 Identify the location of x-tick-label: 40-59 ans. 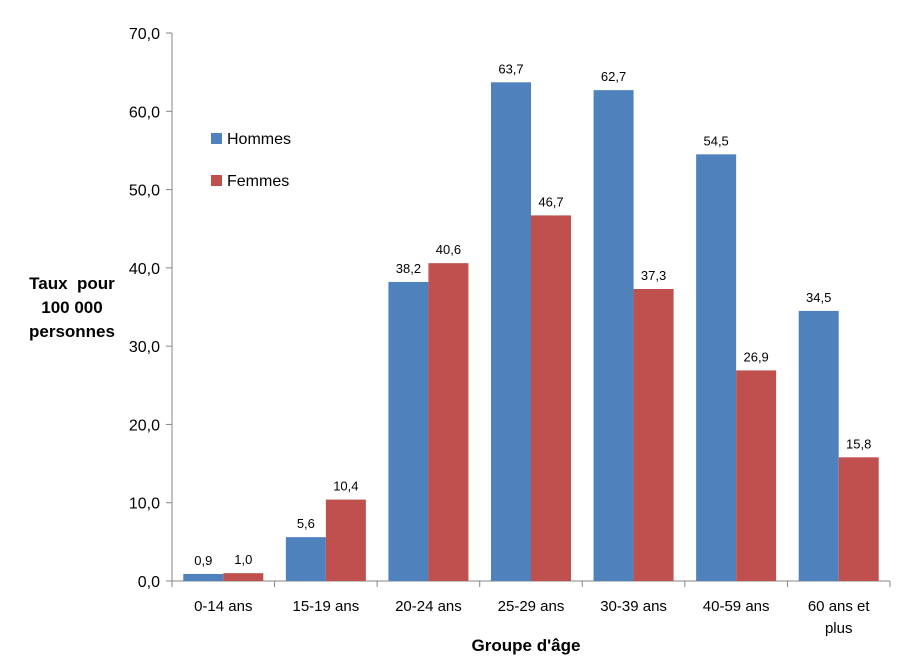
(736, 606).